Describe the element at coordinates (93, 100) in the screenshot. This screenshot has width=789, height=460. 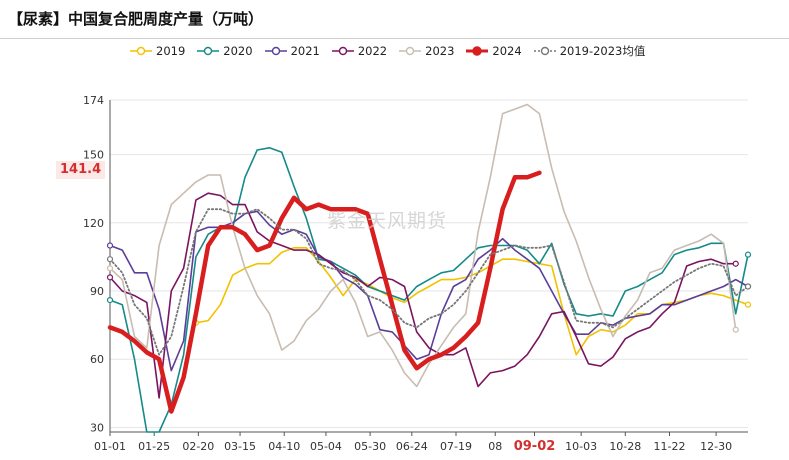
I see `y-tick-label: 174` at that location.